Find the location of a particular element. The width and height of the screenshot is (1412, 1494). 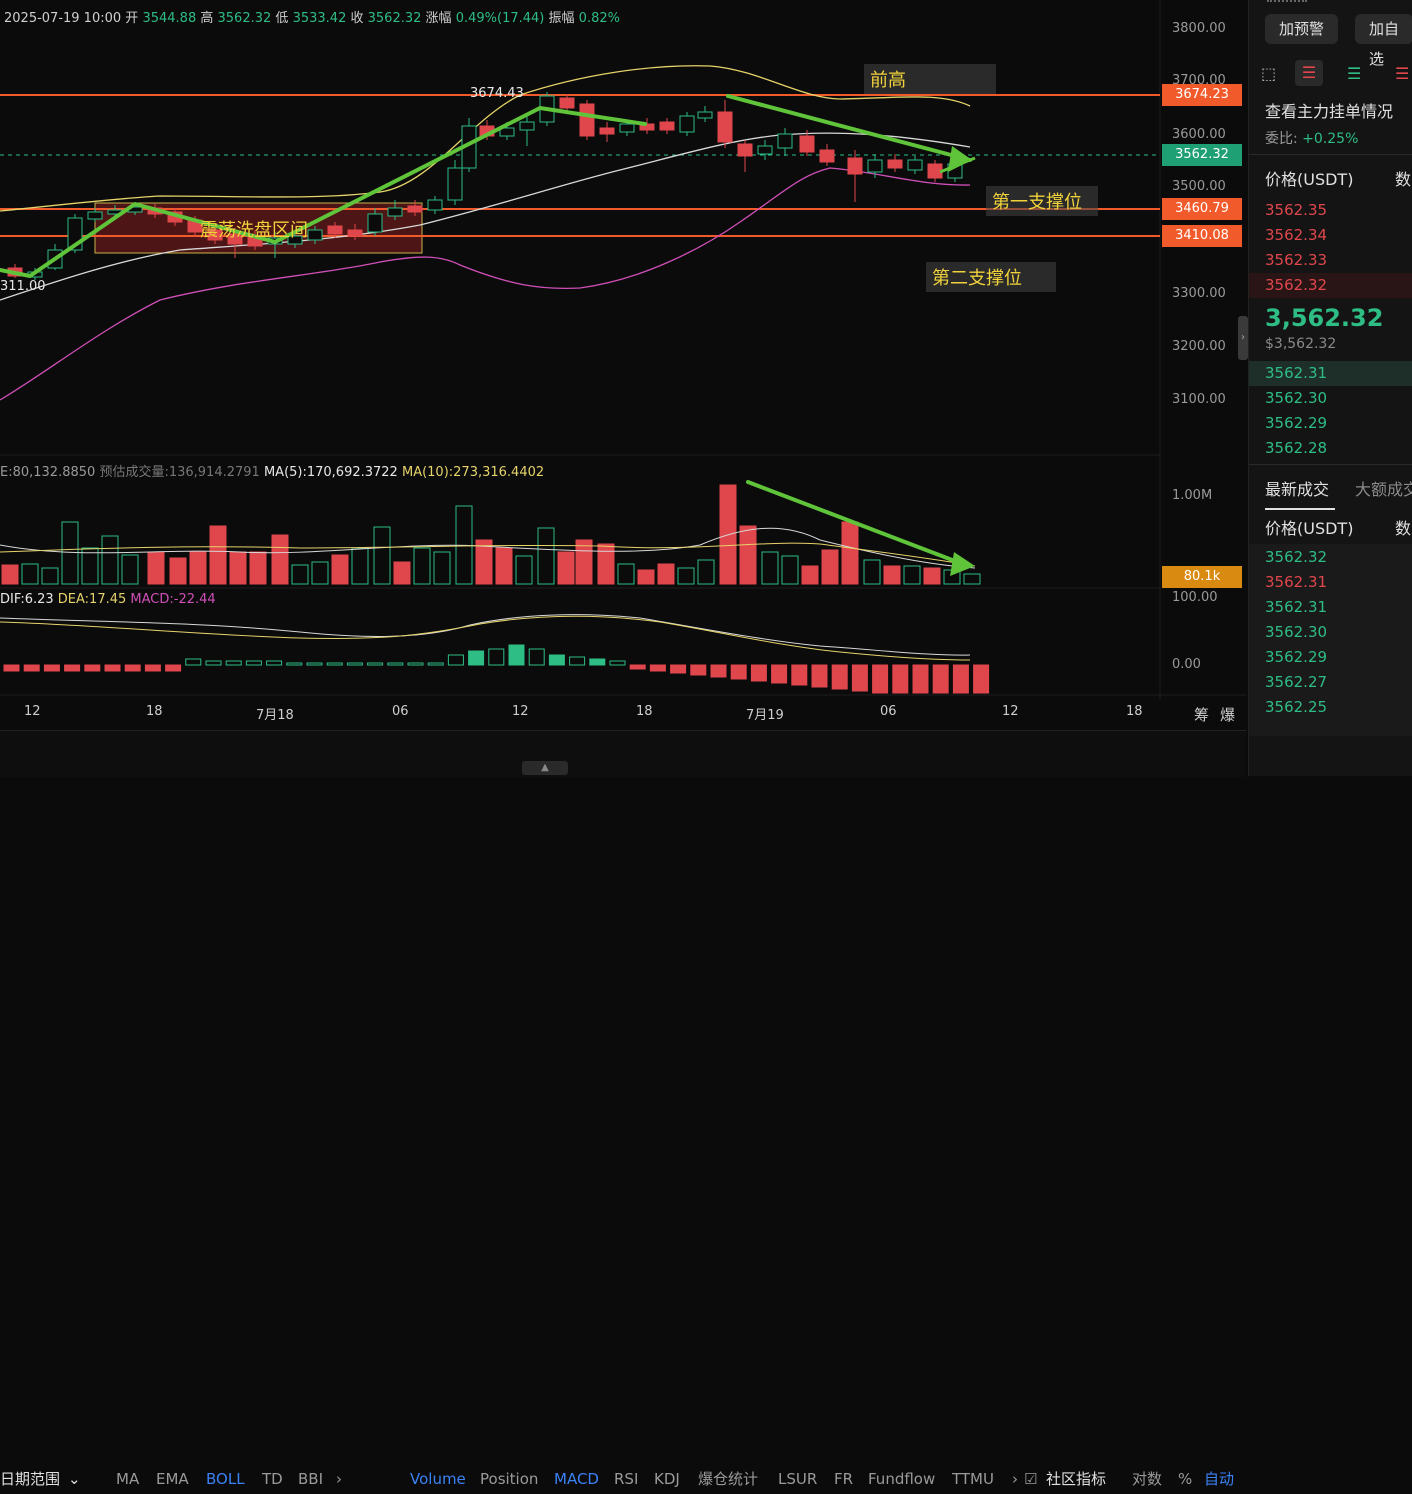

add-watchlist-button: 加自选 is located at coordinates (1383, 41).